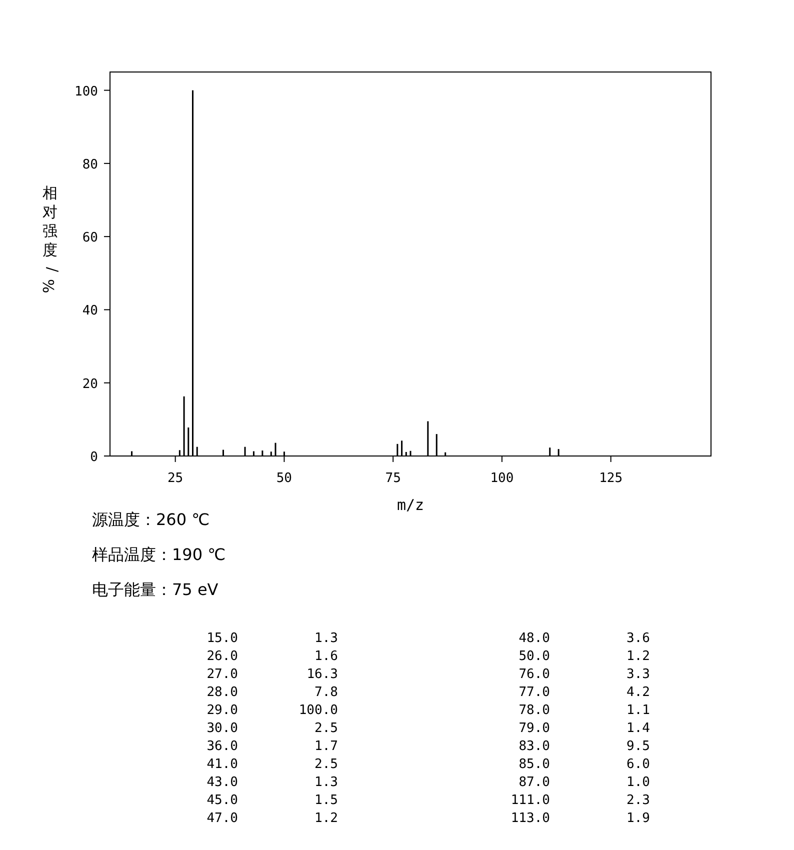  What do you see at coordinates (86, 92) in the screenshot?
I see `y-tick-label: 100` at bounding box center [86, 92].